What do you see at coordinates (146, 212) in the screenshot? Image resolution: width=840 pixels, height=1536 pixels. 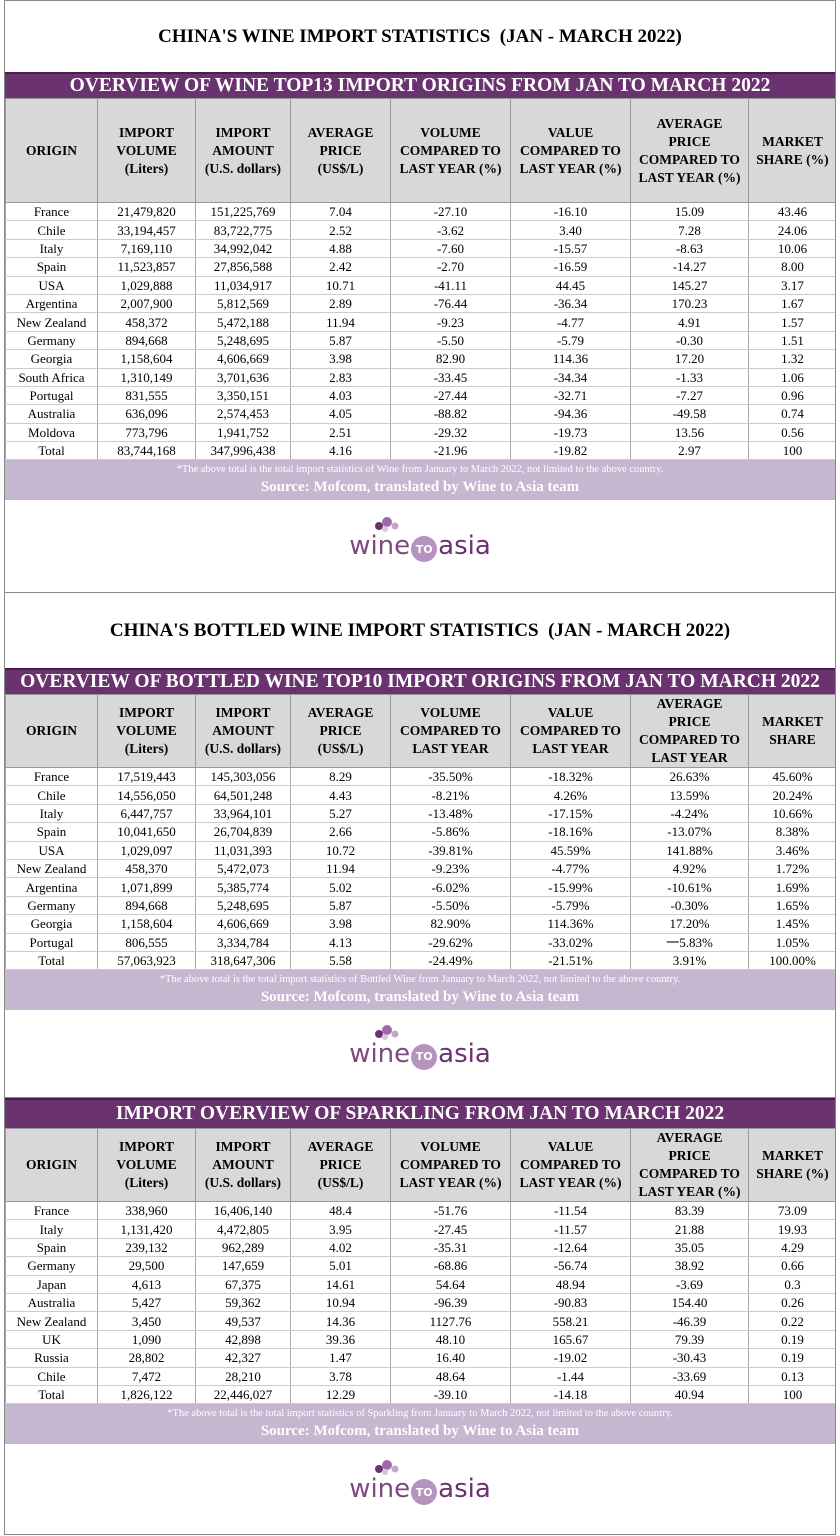 I see `cell: 21,479,820` at bounding box center [146, 212].